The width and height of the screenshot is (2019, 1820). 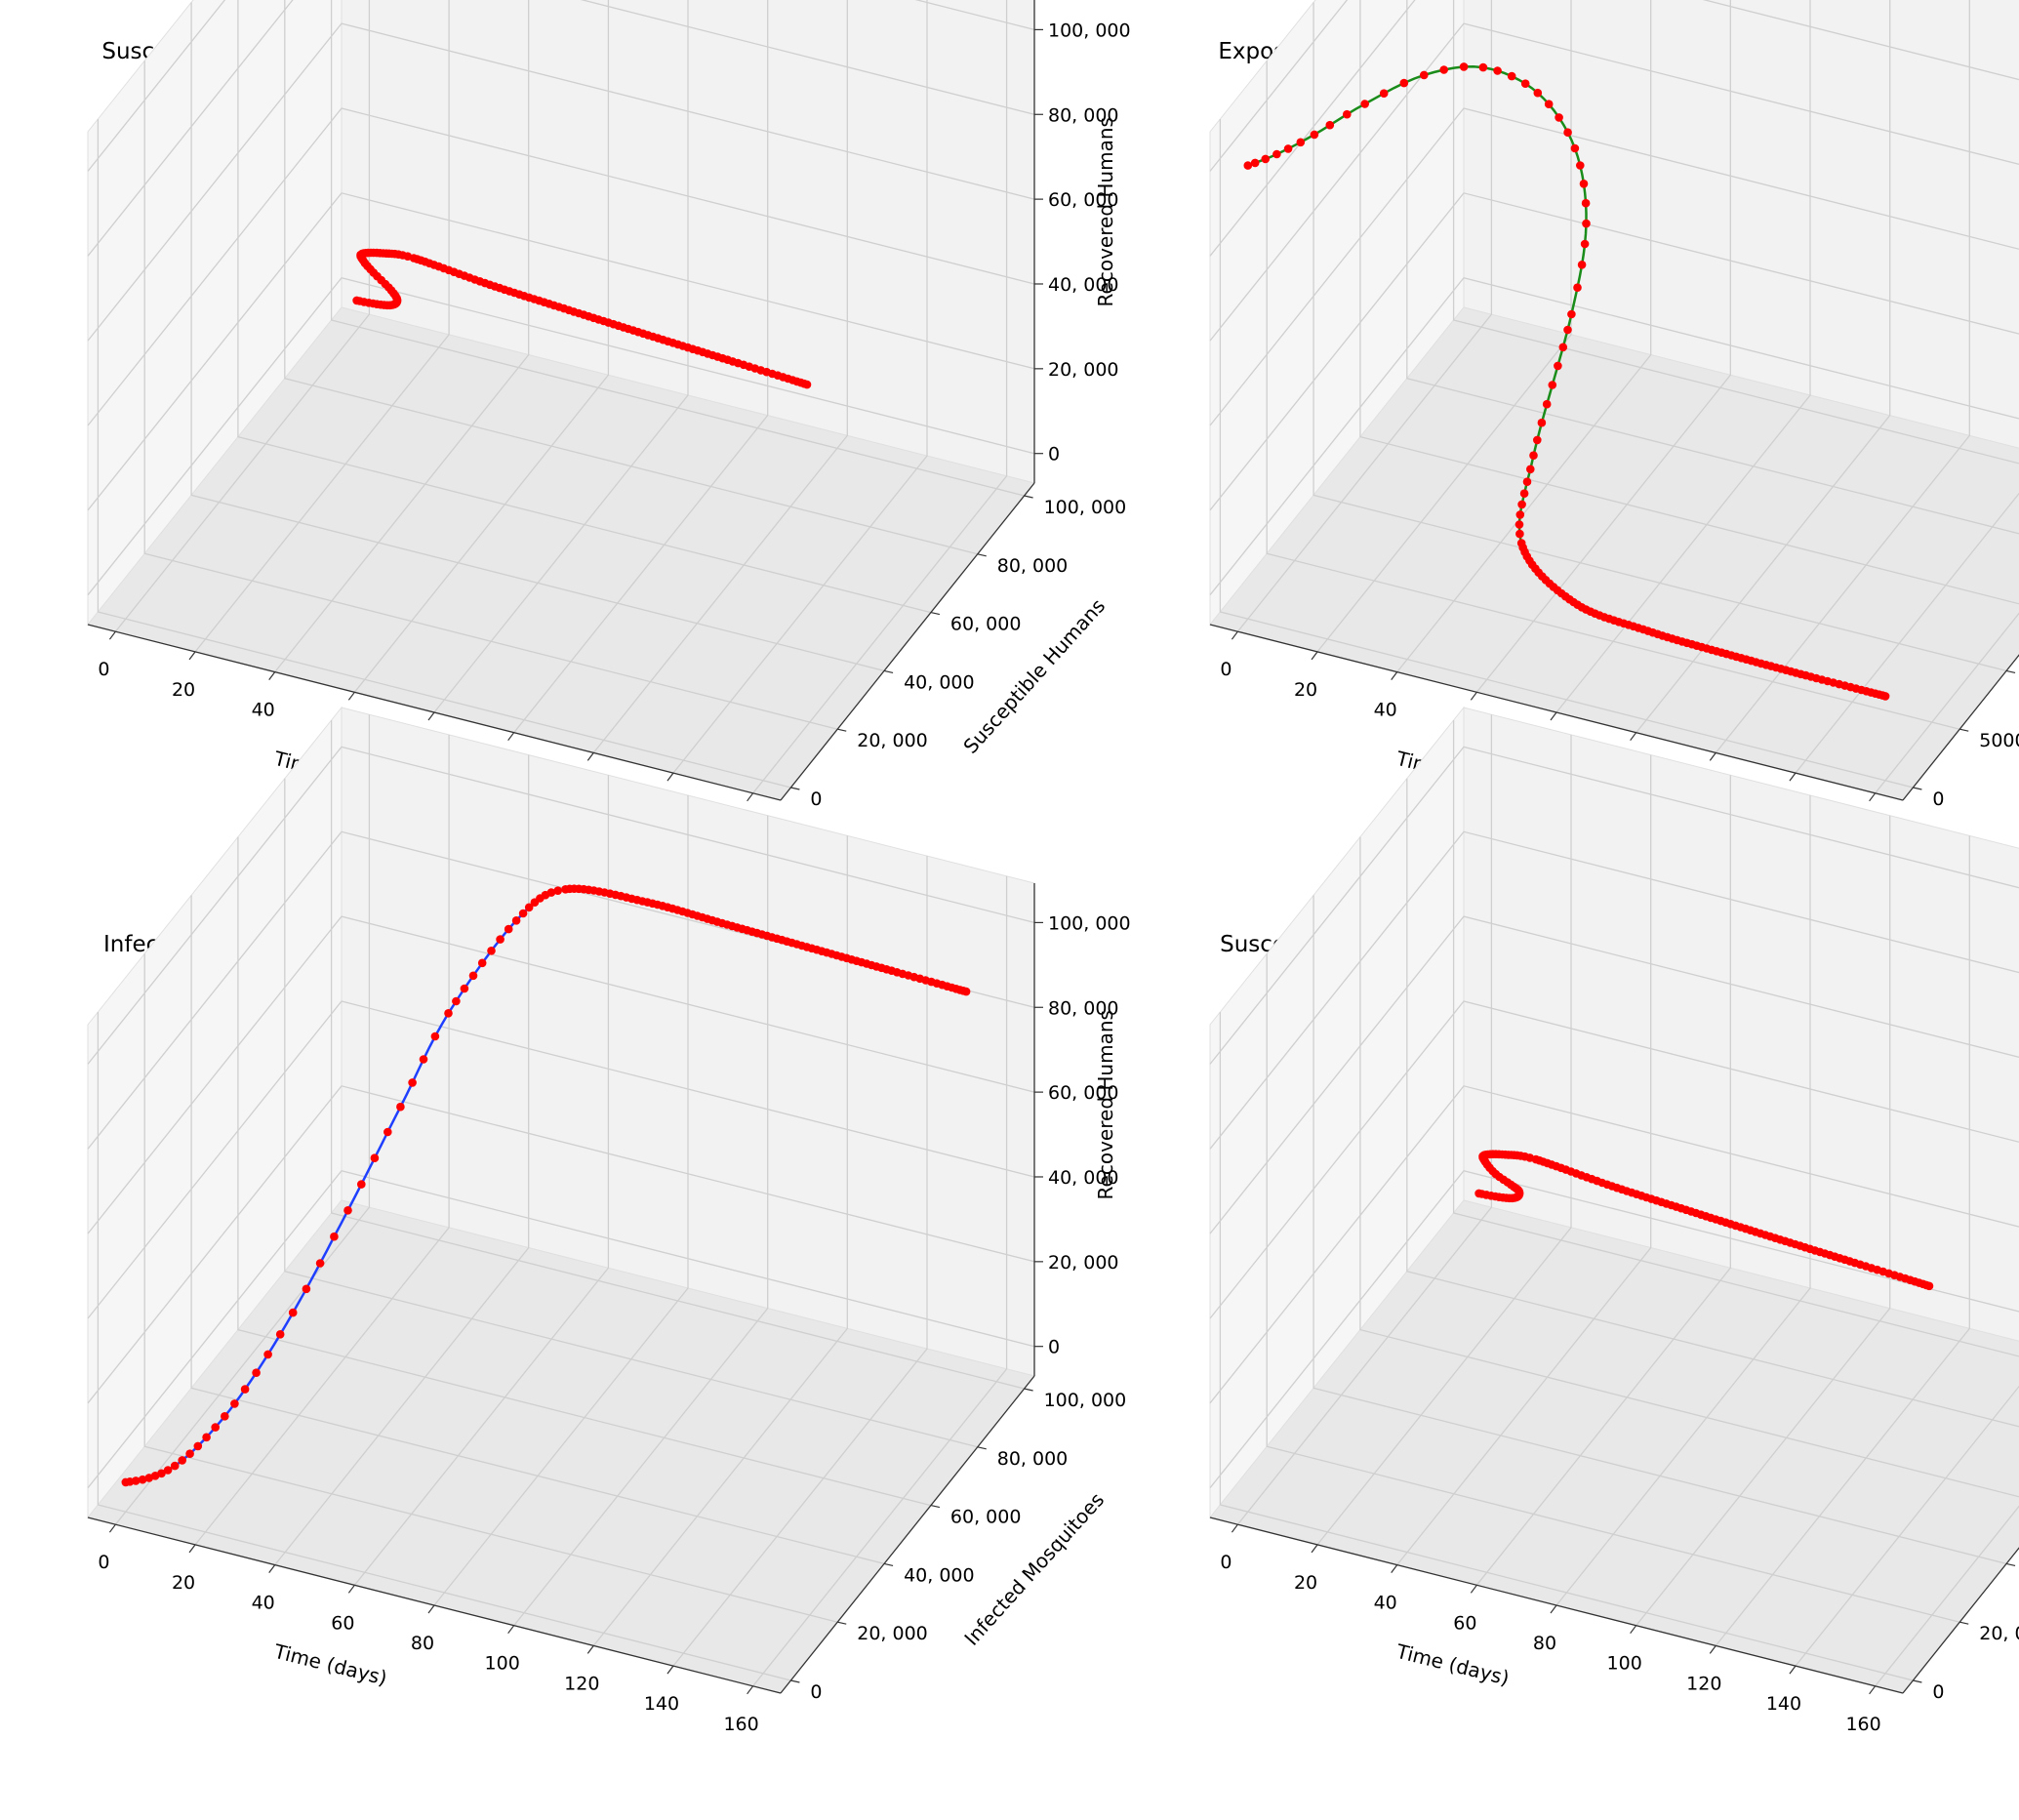 I want to click on x-axis-label: Time (days), so click(x=1452, y=1664).